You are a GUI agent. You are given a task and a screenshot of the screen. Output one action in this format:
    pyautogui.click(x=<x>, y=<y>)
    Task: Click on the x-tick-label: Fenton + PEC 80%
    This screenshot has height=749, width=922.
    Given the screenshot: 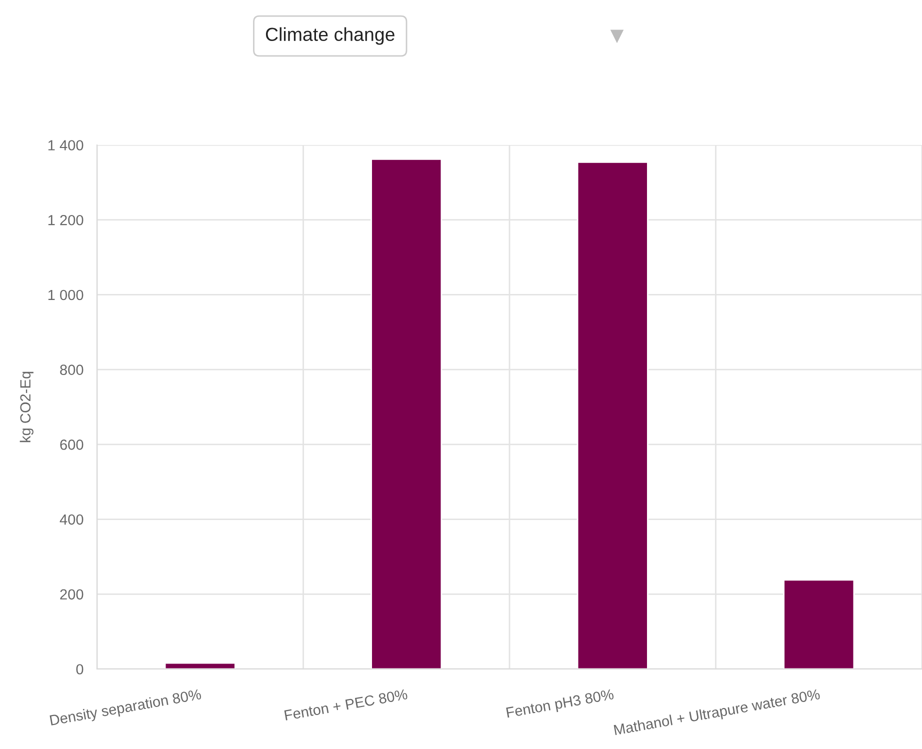 What is the action you would take?
    pyautogui.click(x=346, y=704)
    